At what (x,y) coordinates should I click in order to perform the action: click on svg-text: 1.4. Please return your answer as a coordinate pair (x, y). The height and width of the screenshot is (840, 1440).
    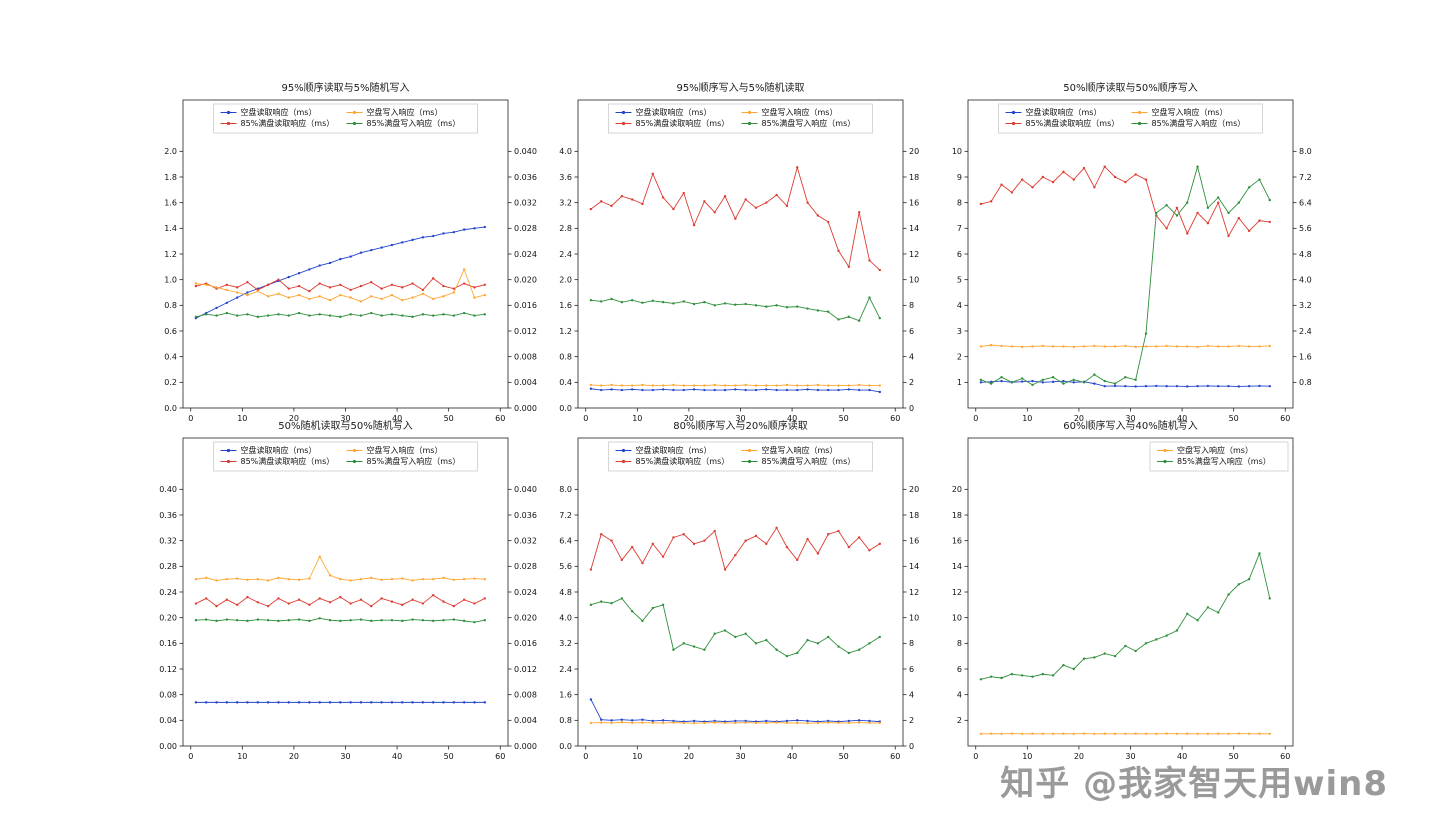
    Looking at the image, I should click on (170, 228).